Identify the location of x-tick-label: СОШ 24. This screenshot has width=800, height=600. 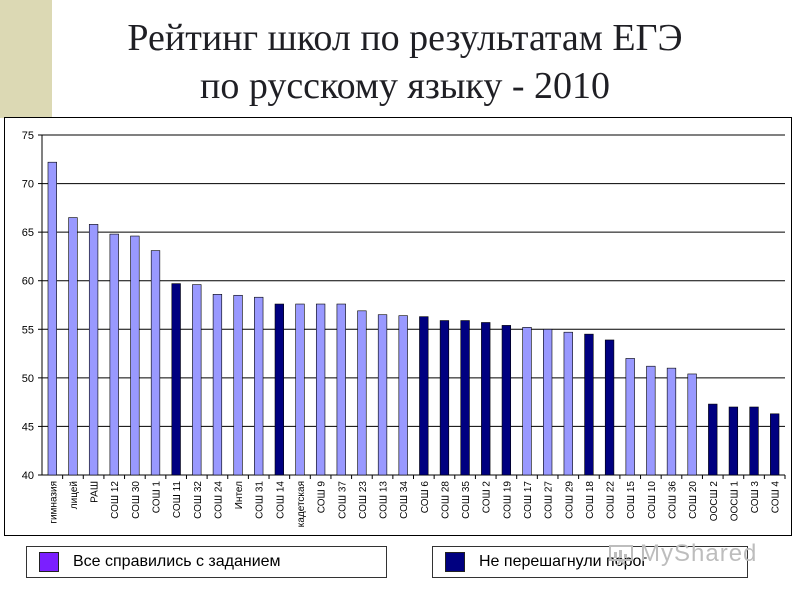
(218, 500).